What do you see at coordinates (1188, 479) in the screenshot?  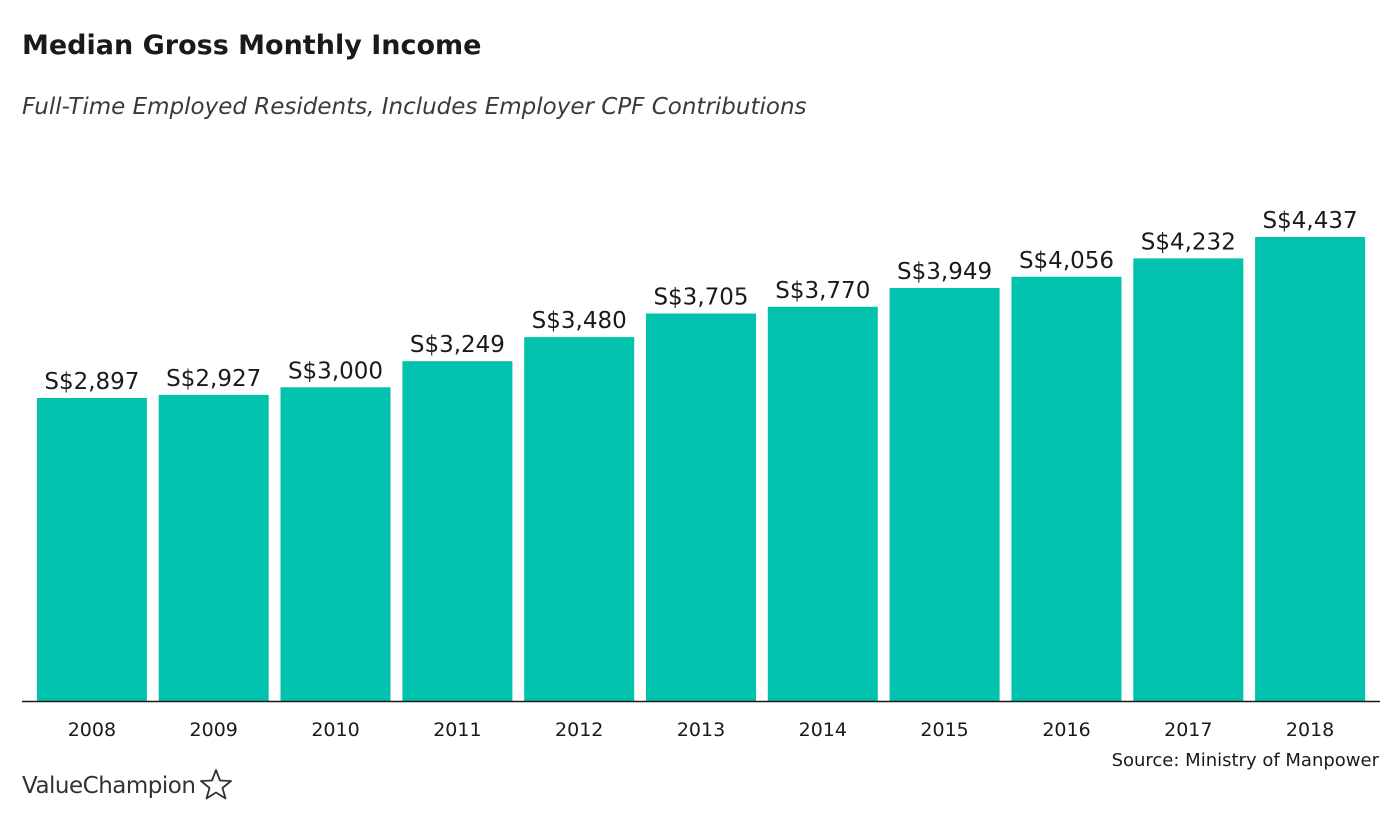 I see `bar-2017` at bounding box center [1188, 479].